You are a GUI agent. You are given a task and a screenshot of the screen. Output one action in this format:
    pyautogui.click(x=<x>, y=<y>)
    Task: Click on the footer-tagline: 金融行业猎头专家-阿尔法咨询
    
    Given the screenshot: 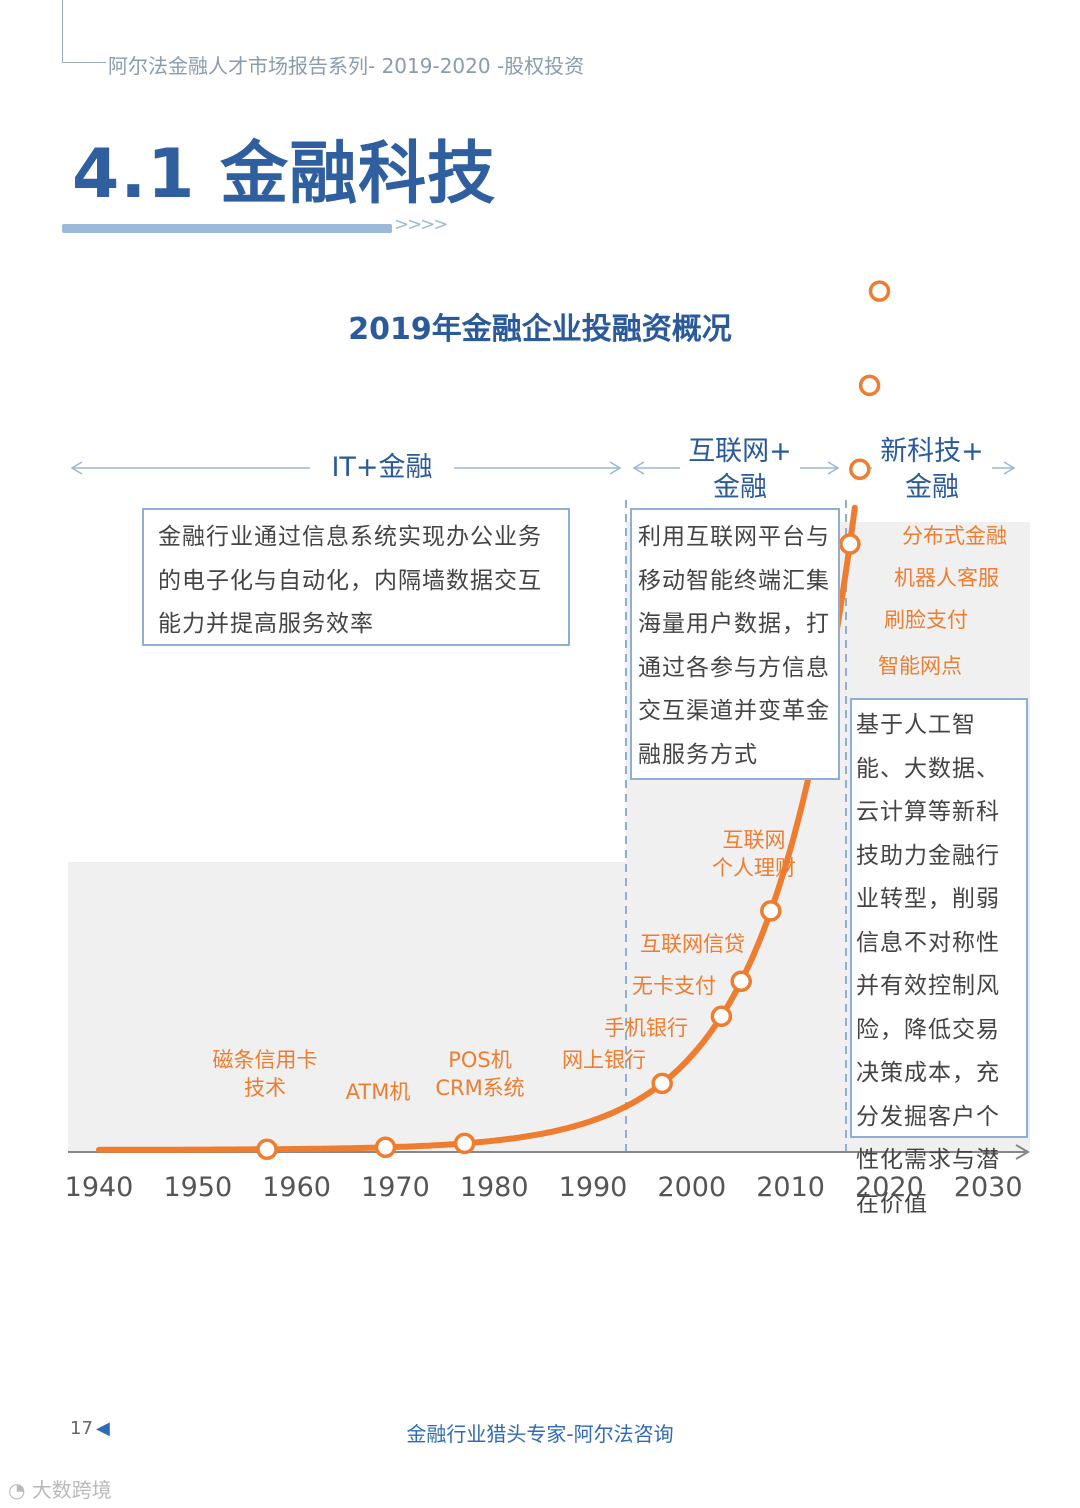 What is the action you would take?
    pyautogui.click(x=540, y=1434)
    